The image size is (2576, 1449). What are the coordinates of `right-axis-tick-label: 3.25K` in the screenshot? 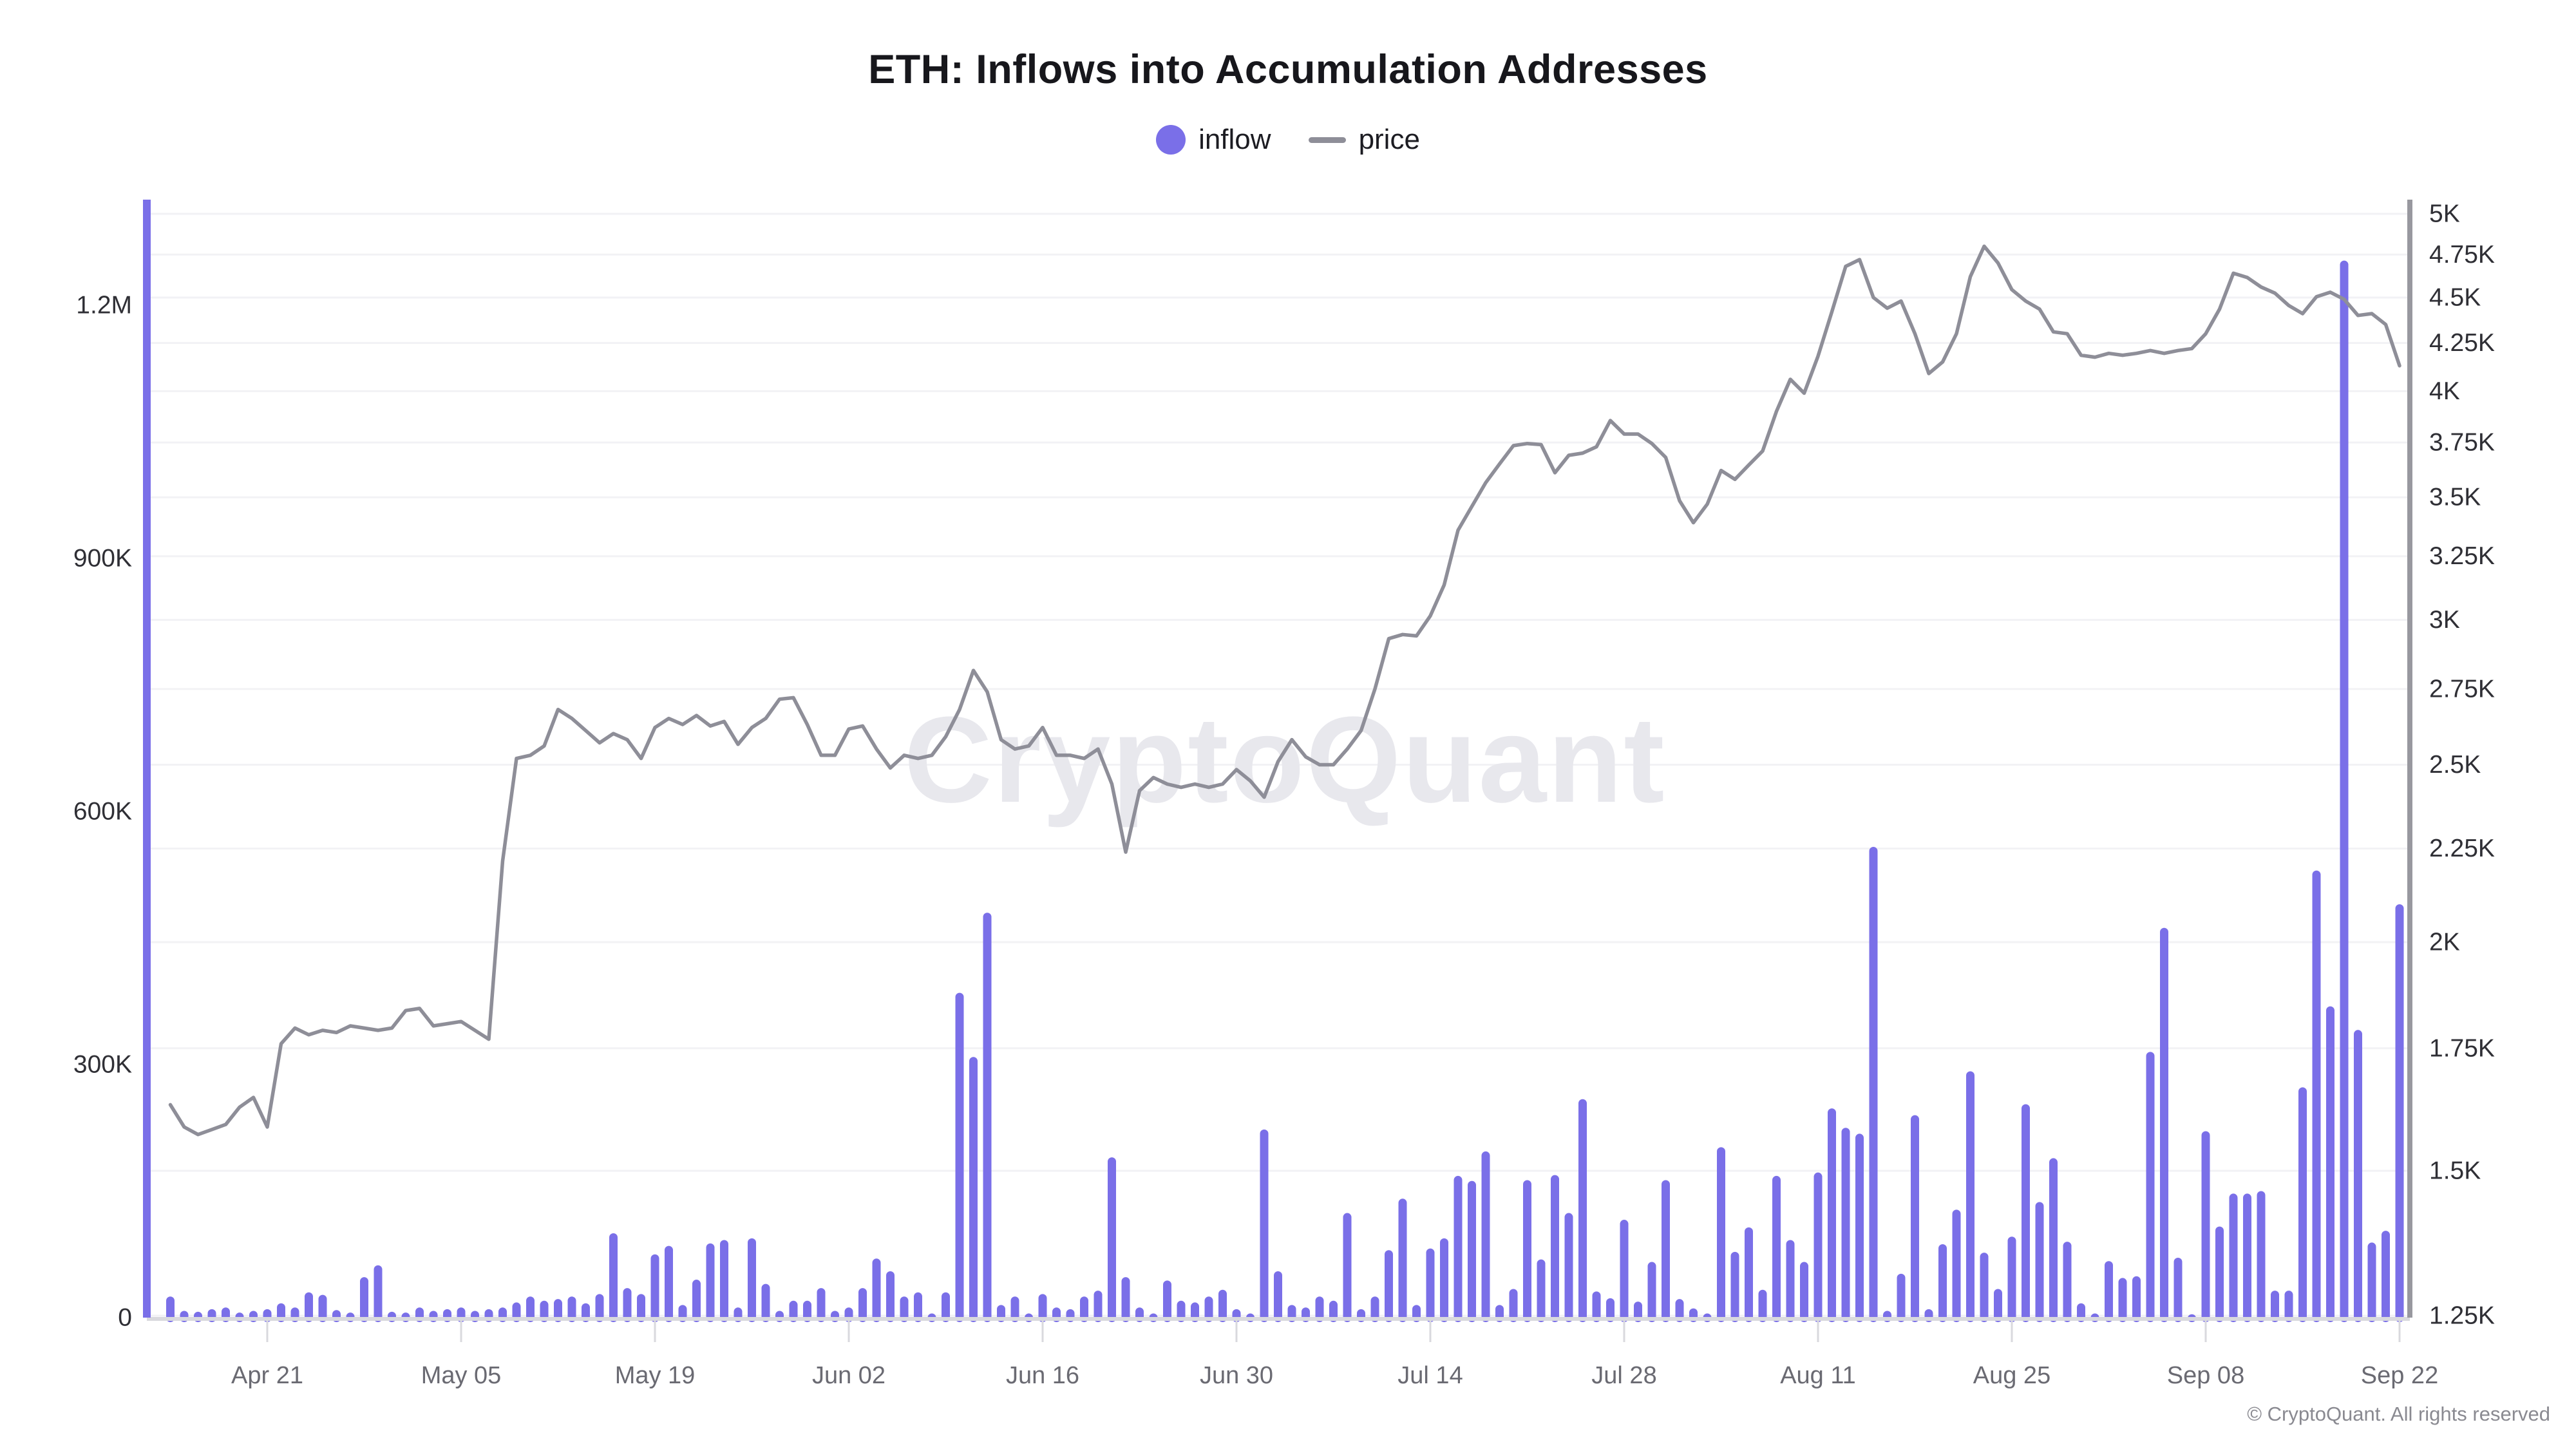 It's located at (2462, 556).